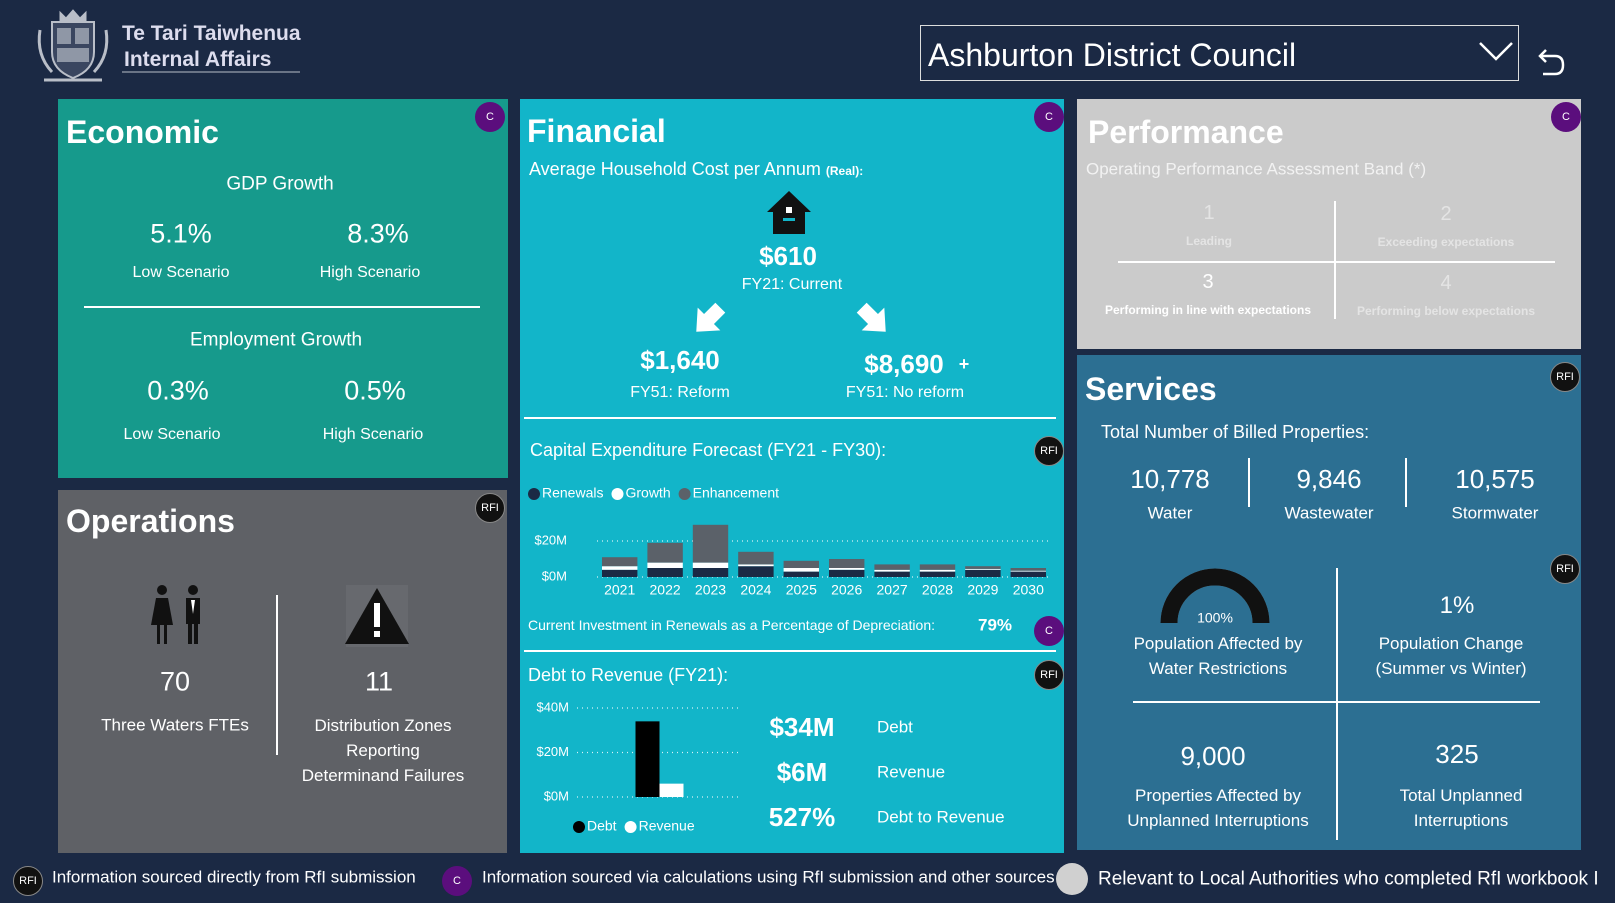 The image size is (1615, 903). I want to click on back-button, so click(1551, 62).